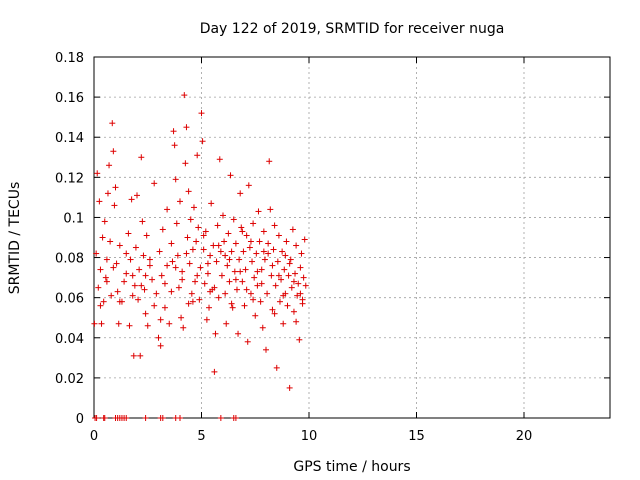 The image size is (640, 480). What do you see at coordinates (416, 436) in the screenshot?
I see `x-tick-label: 15` at bounding box center [416, 436].